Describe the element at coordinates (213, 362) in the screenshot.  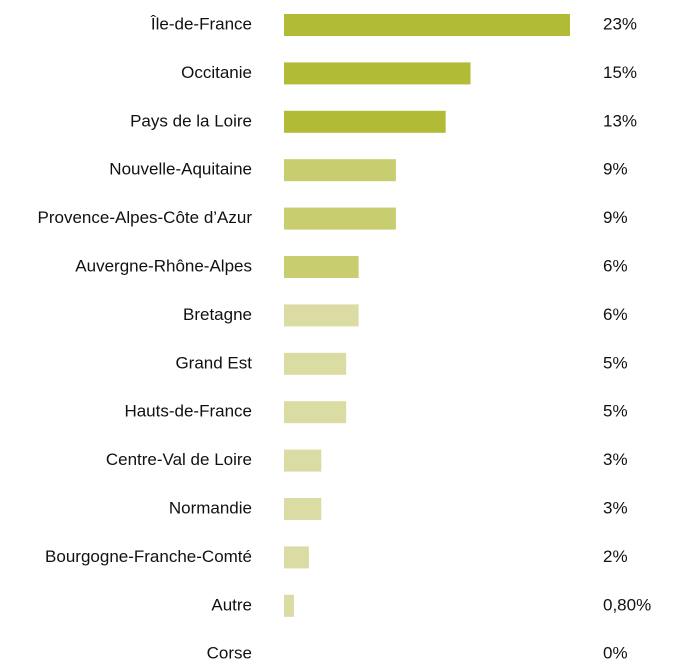
I see `category-label: Grand Est` at that location.